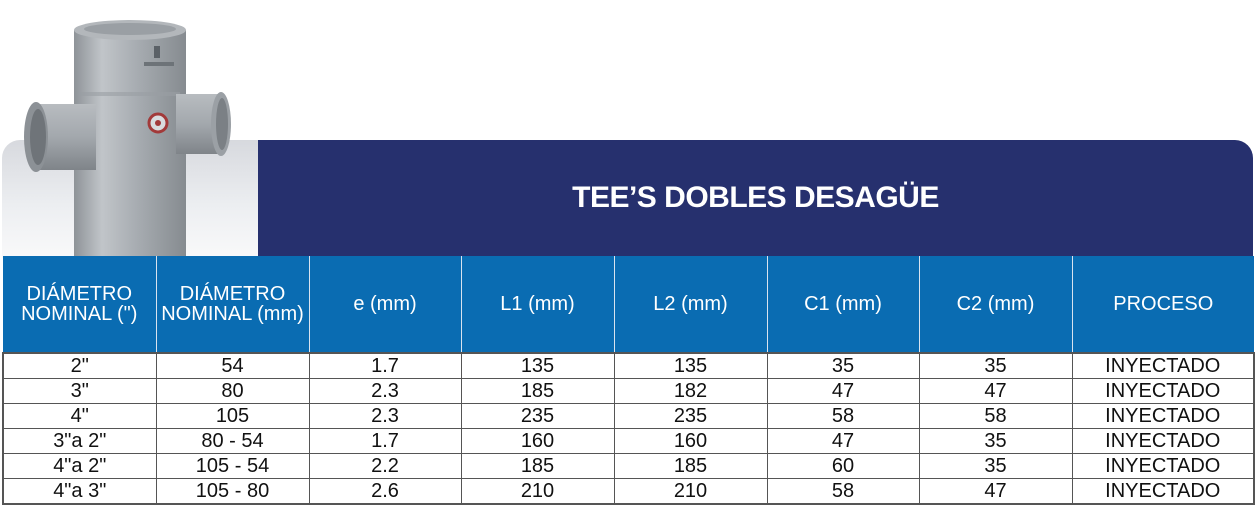  What do you see at coordinates (842, 304) in the screenshot?
I see `col-header-c1: C1 (mm)` at bounding box center [842, 304].